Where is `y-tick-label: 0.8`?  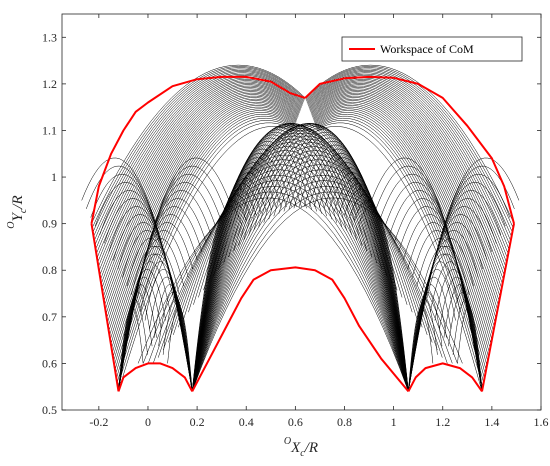
y-tick-label: 0.8 is located at coordinates (49, 270).